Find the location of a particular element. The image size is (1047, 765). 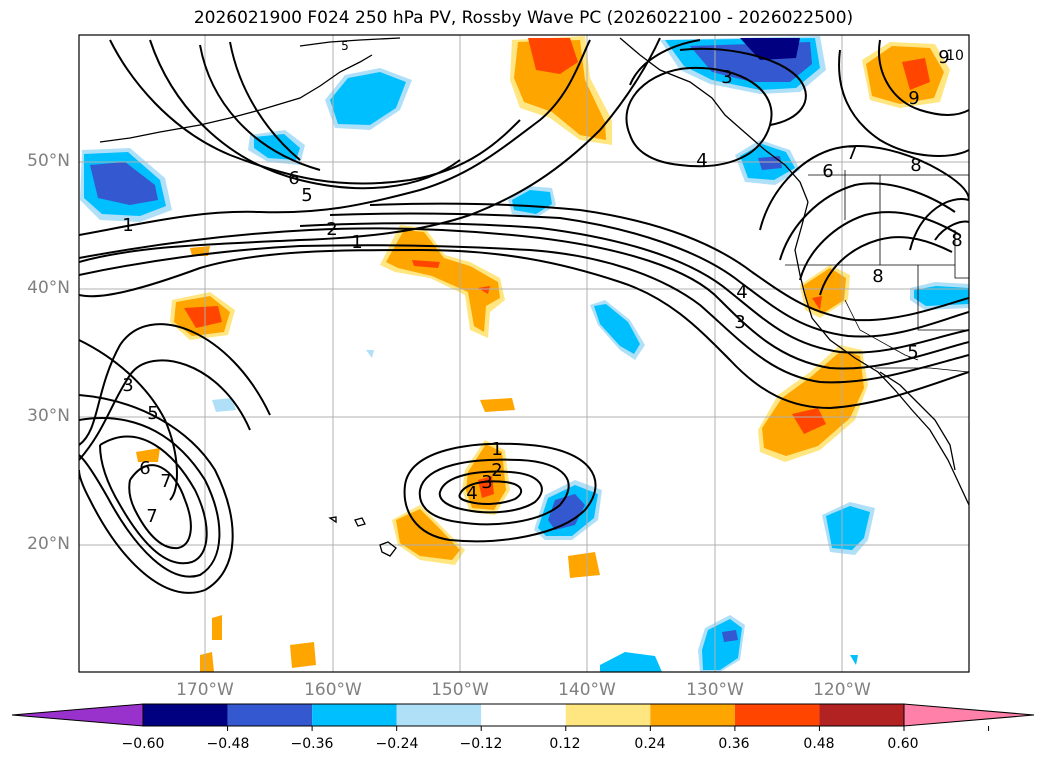

colorbar-tick-label: −0.48 is located at coordinates (228, 744).